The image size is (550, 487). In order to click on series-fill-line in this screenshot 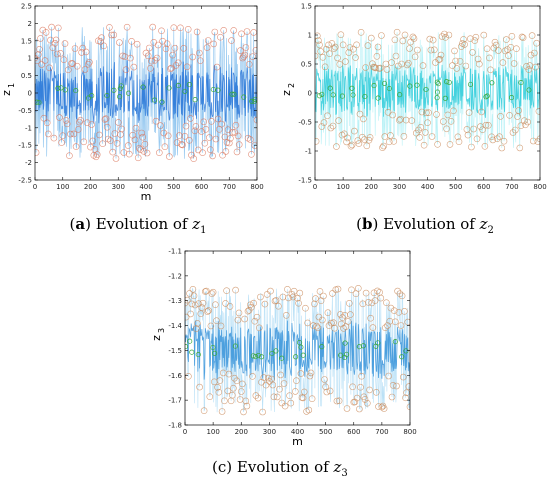, I will do `click(146, 93)`.